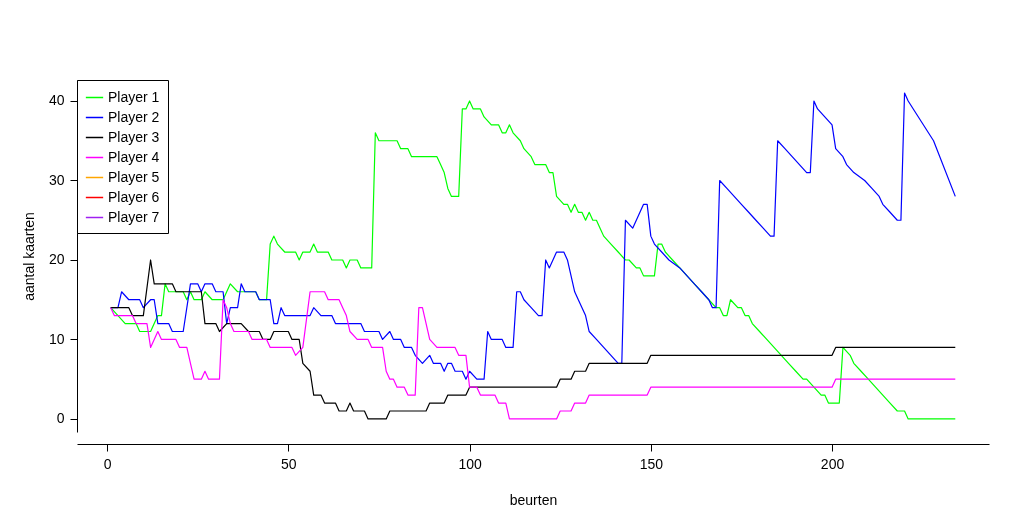 This screenshot has width=1031, height=529. Describe the element at coordinates (134, 176) in the screenshot. I see `legend-label: Player 5` at that location.